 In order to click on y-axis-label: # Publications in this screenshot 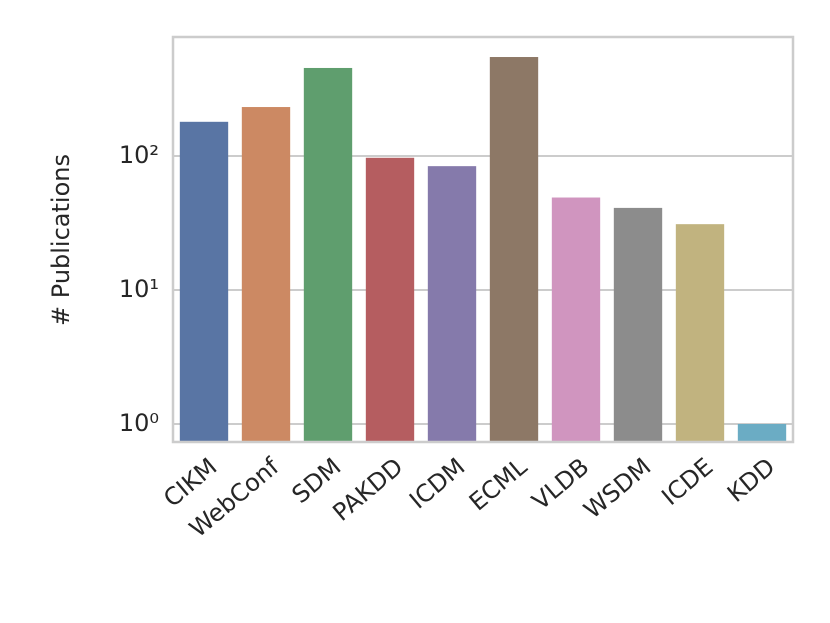, I will do `click(61, 240)`.